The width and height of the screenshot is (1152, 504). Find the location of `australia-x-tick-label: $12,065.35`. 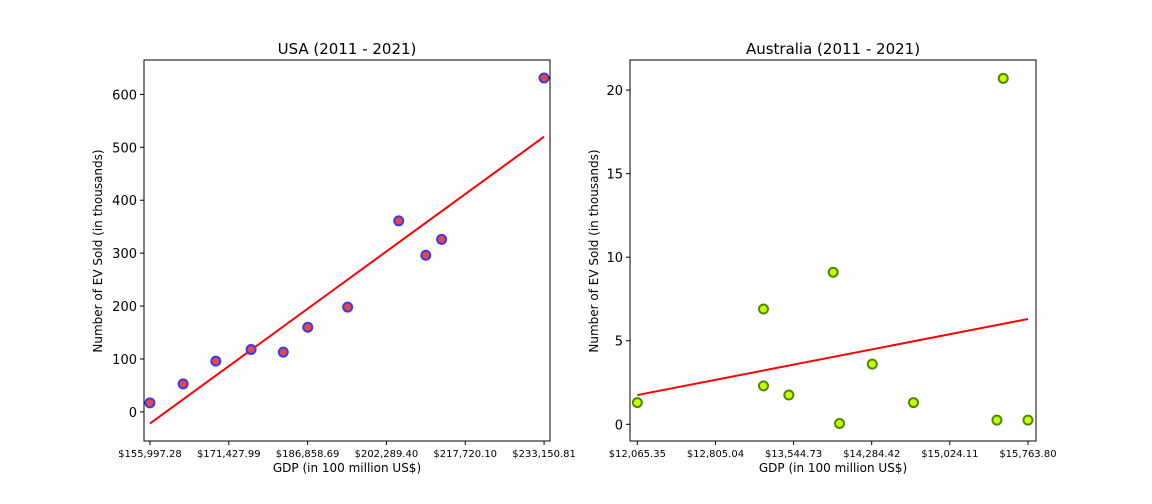

australia-x-tick-label: $12,065.35 is located at coordinates (637, 454).